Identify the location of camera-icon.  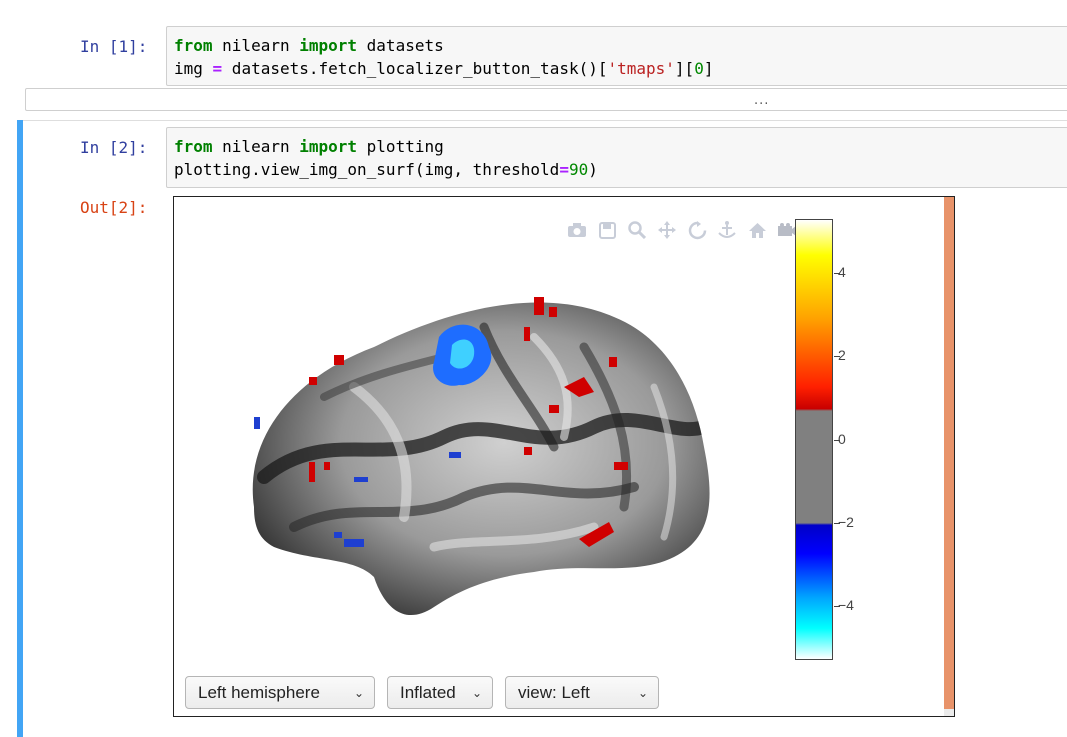
(577, 230).